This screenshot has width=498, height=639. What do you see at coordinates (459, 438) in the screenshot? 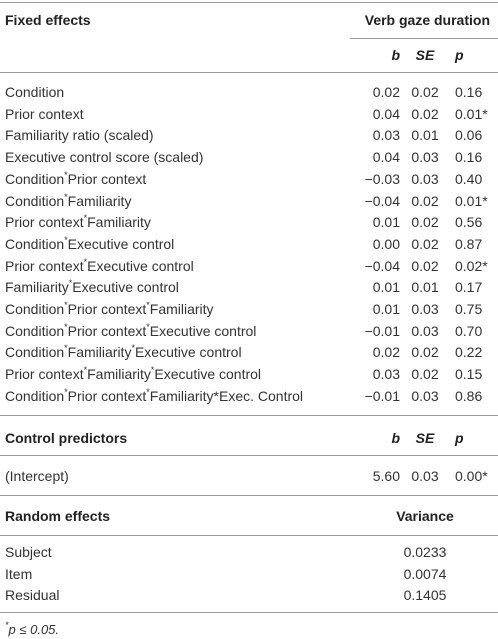
I see `column-header: p` at bounding box center [459, 438].